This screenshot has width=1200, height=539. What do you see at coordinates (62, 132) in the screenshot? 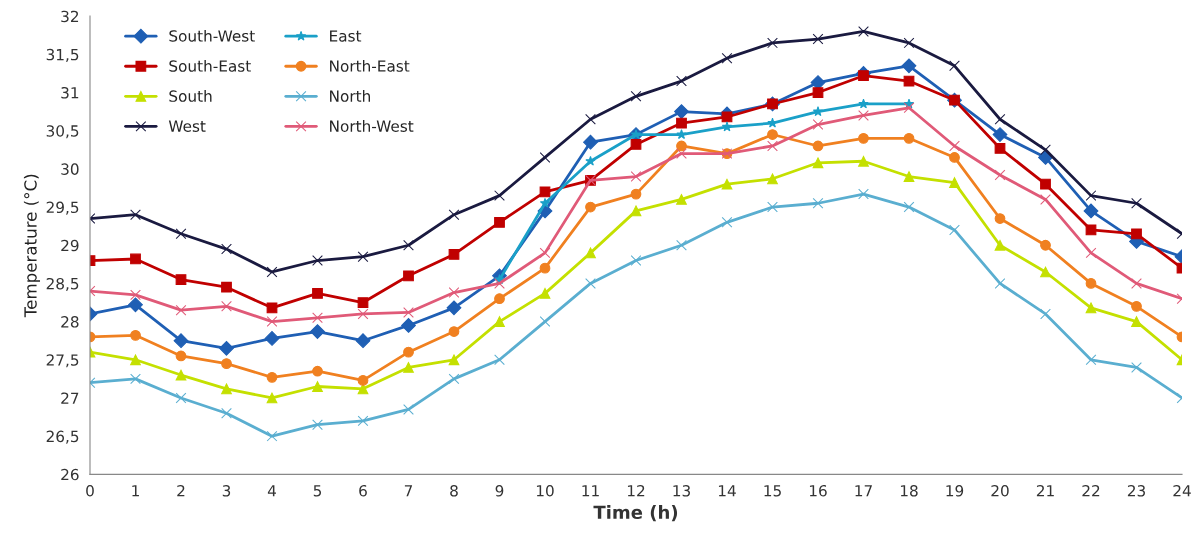
I see `y-tick-label: 30,5` at bounding box center [62, 132].